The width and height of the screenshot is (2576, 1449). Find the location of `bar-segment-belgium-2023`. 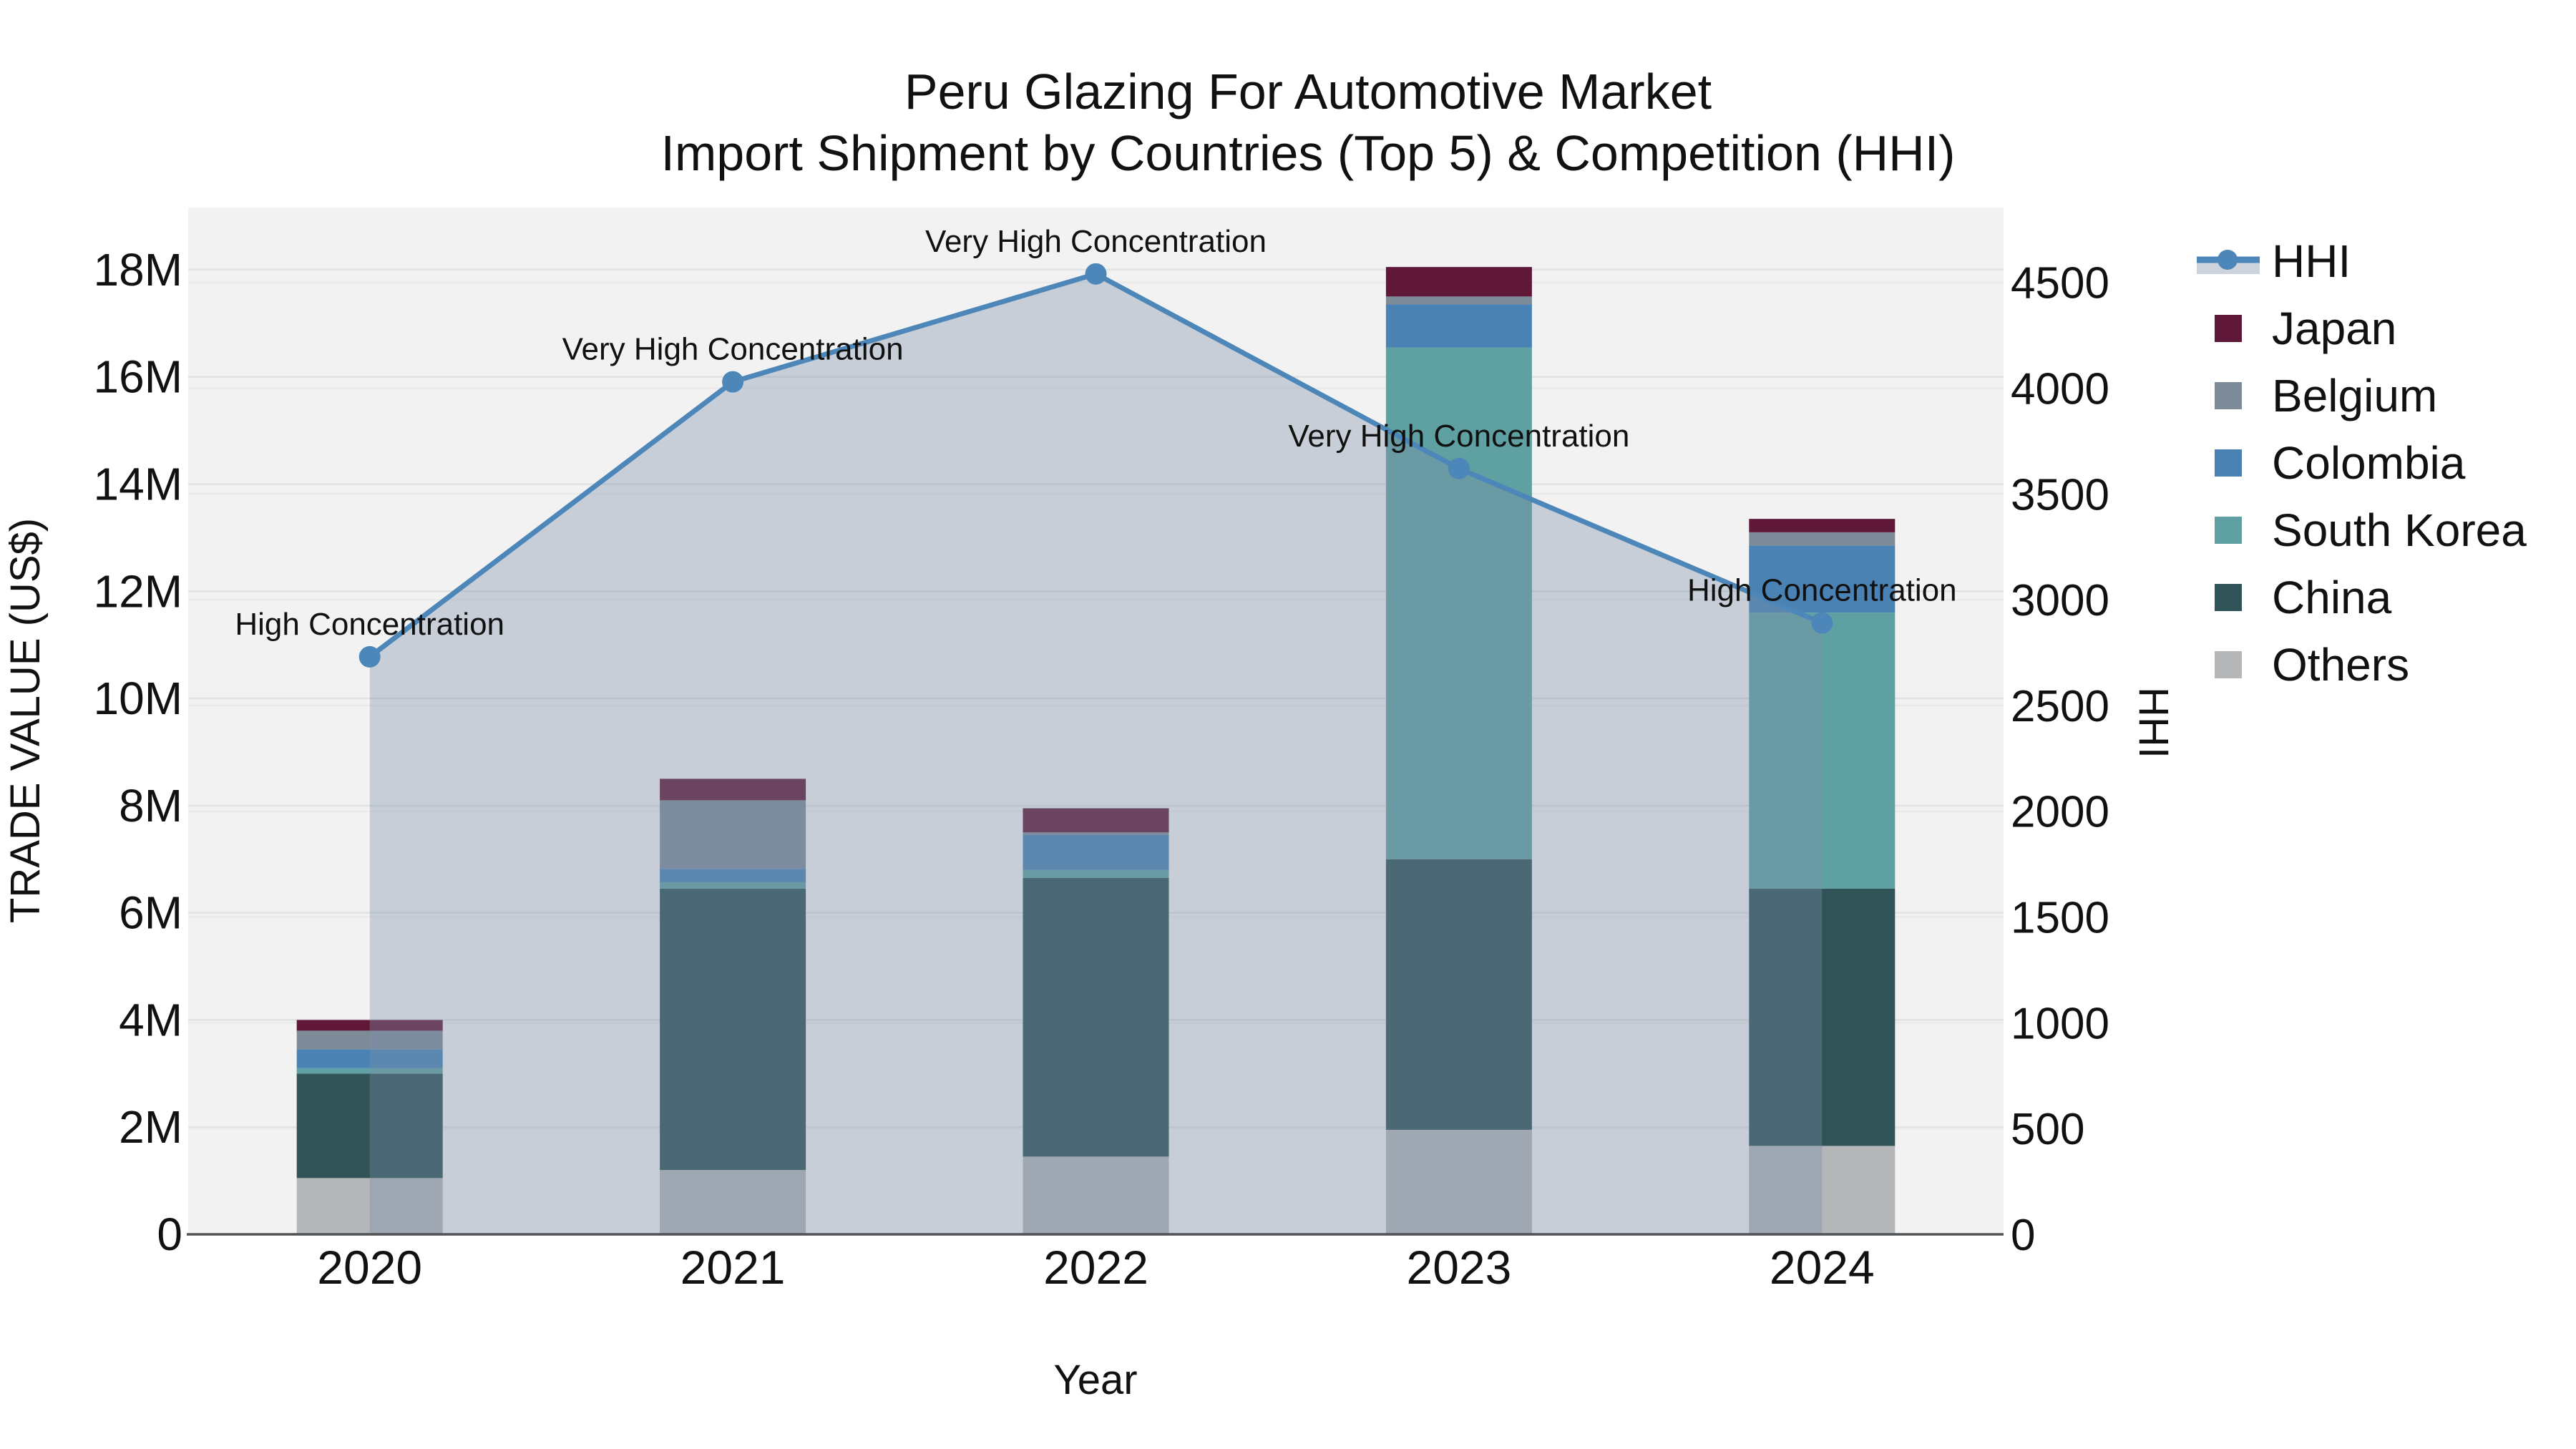

bar-segment-belgium-2023 is located at coordinates (1458, 300).